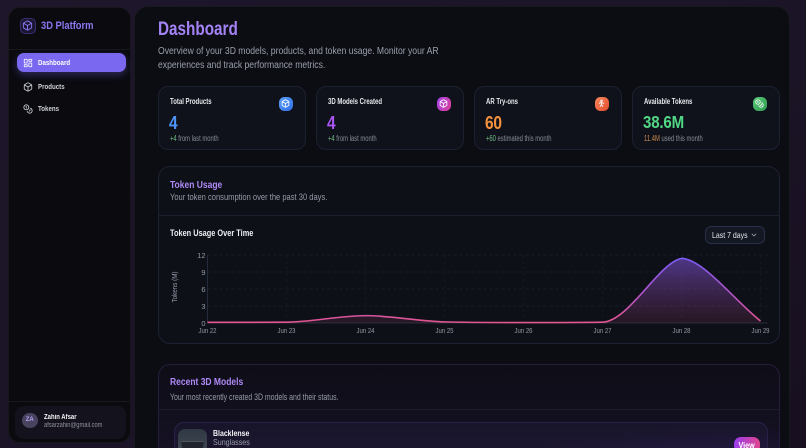 This screenshot has width=806, height=448. I want to click on svg-text: 0, so click(203, 323).